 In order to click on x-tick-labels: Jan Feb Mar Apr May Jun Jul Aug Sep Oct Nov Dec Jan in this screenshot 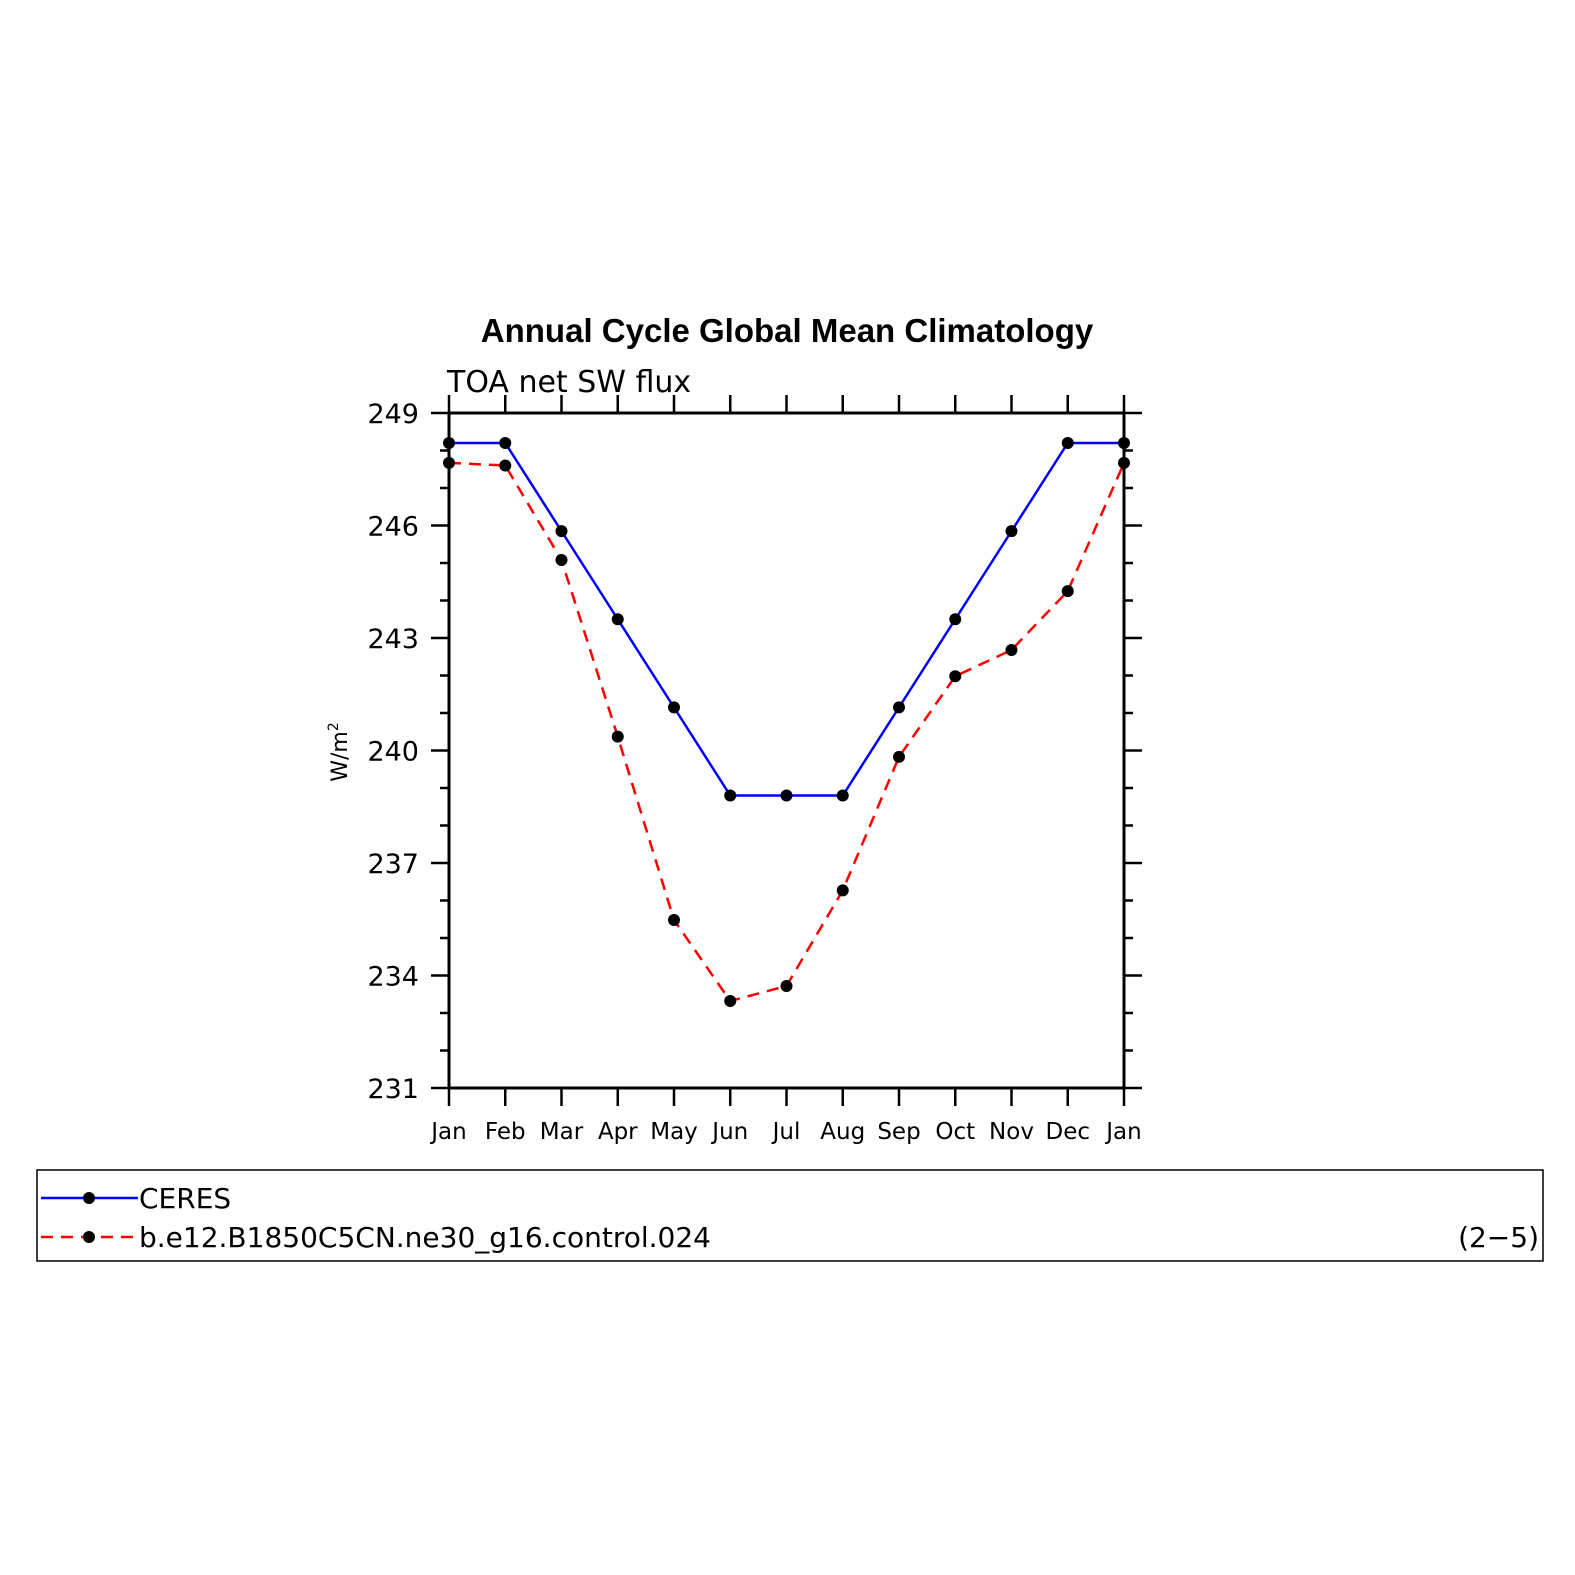, I will do `click(785, 1132)`.